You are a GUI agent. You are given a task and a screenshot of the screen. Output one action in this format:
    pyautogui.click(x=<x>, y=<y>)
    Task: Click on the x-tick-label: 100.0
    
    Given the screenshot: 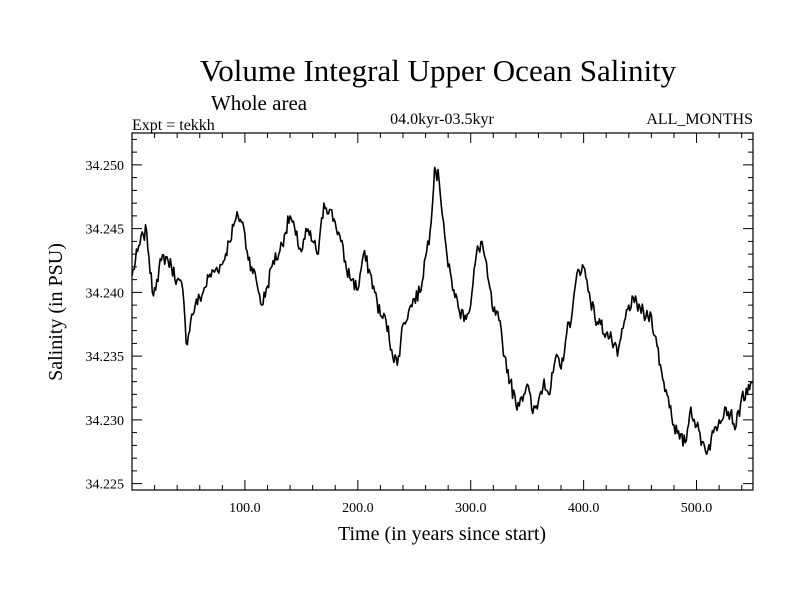 What is the action you would take?
    pyautogui.click(x=245, y=508)
    